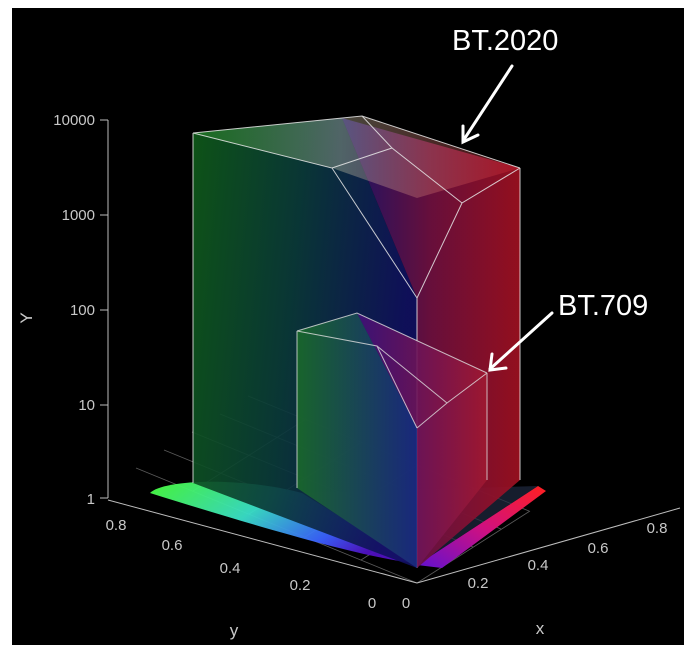  Describe the element at coordinates (548, 545) in the screenshot. I see `x-axis-line` at that location.